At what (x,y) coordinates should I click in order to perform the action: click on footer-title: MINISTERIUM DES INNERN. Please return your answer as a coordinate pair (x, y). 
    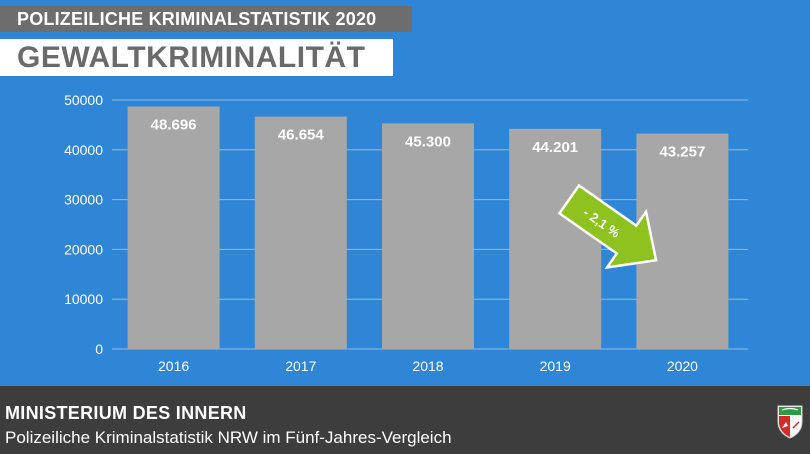
    Looking at the image, I should click on (126, 413).